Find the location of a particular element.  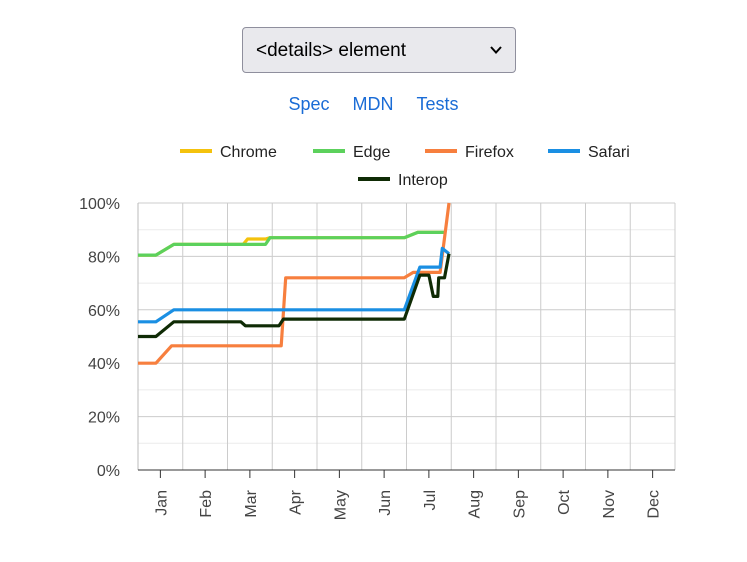

y-tick-label: 40% is located at coordinates (104, 364).